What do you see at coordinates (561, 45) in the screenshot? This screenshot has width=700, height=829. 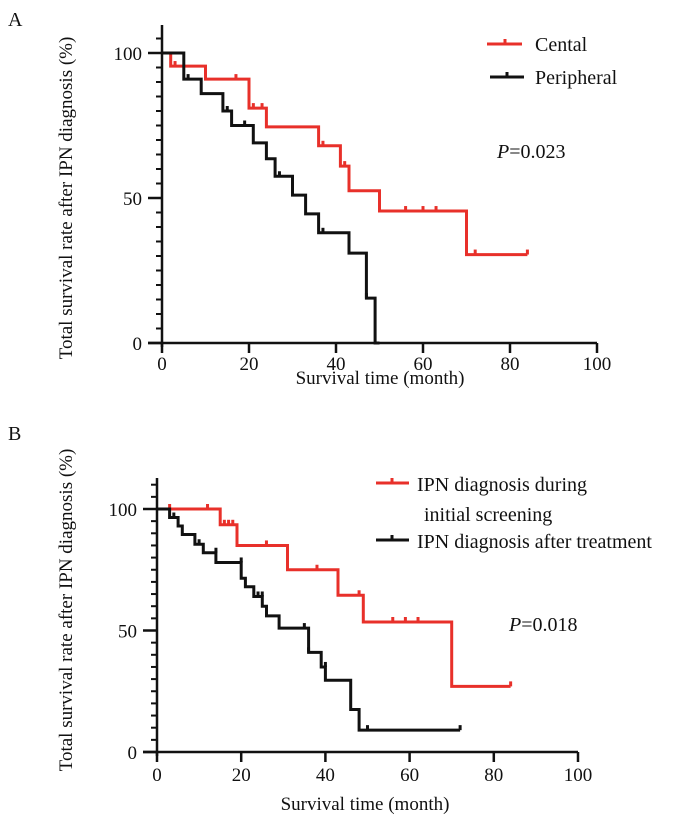 I see `legend-label-cental: Cental` at bounding box center [561, 45].